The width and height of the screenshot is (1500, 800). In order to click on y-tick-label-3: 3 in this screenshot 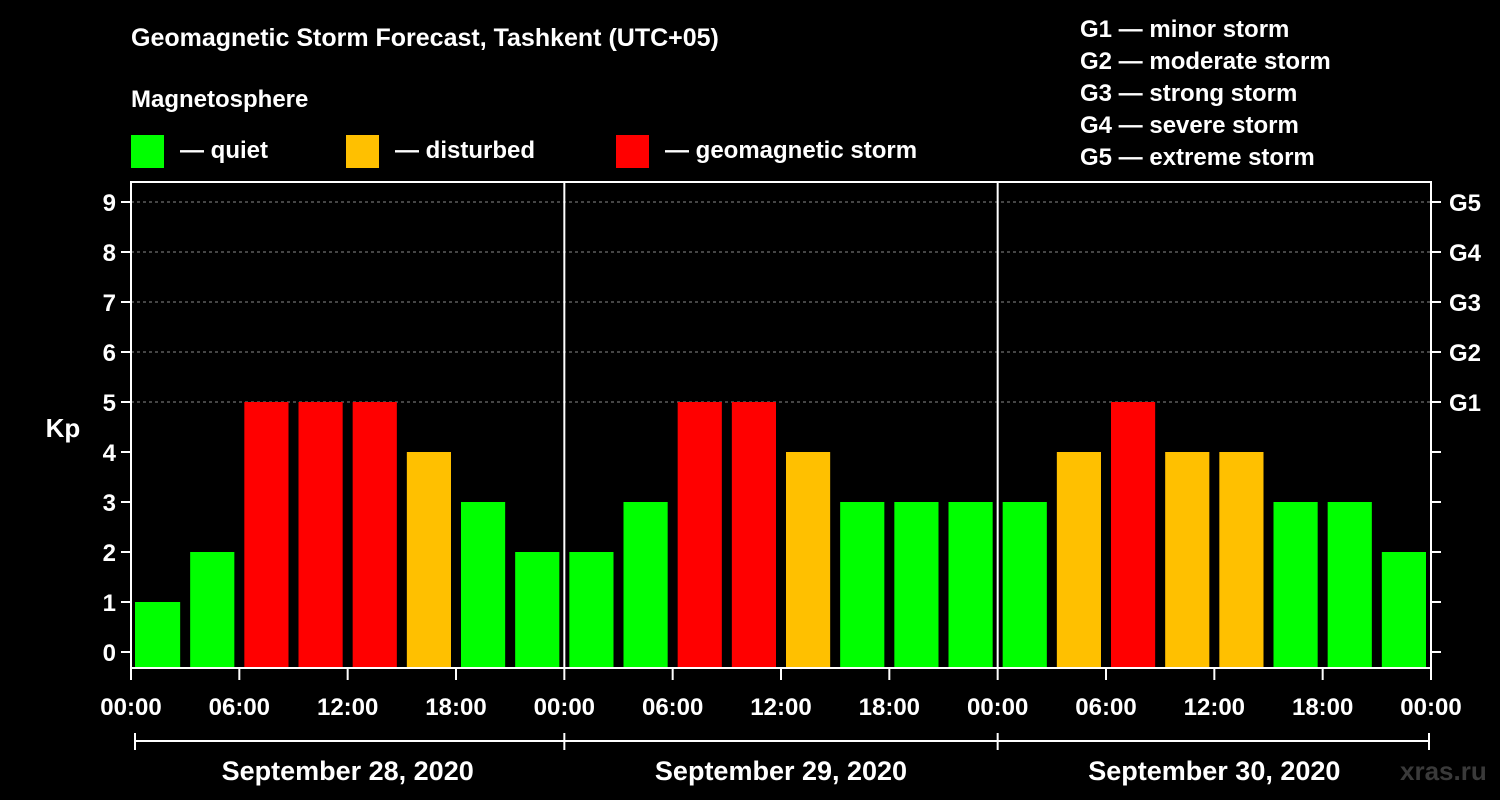, I will do `click(109, 503)`.